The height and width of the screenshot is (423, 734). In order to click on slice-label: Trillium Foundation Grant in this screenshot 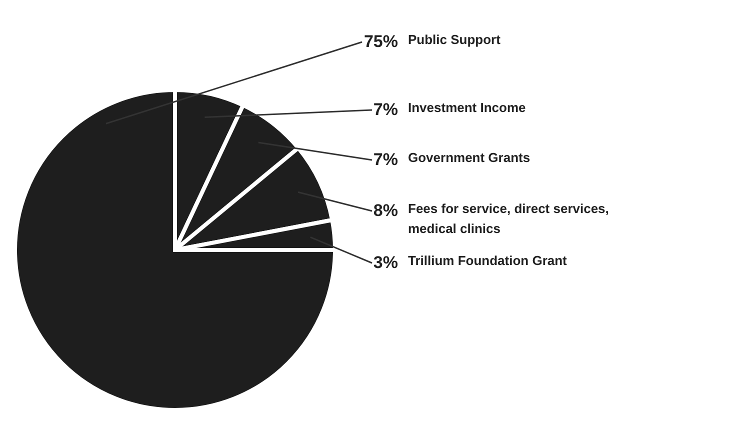, I will do `click(488, 260)`.